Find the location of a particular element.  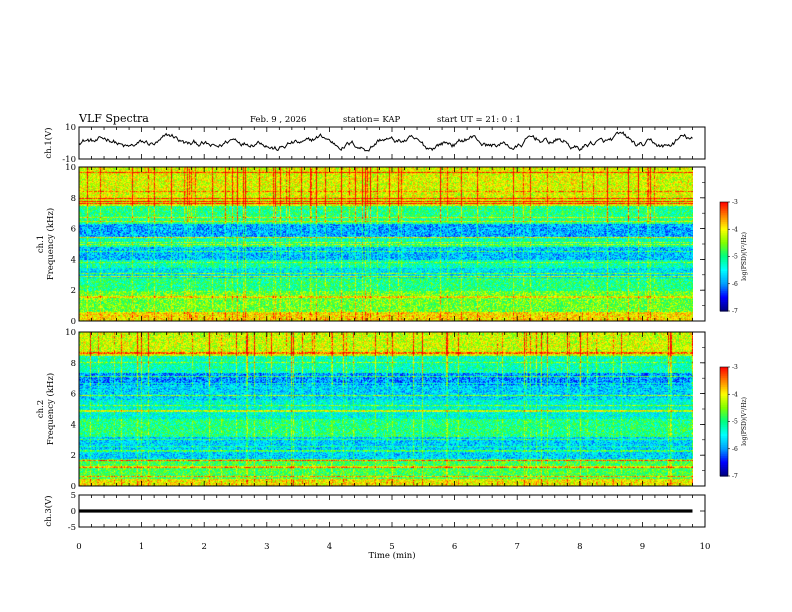

colorbar-tick-label: -6 is located at coordinates (735, 284).